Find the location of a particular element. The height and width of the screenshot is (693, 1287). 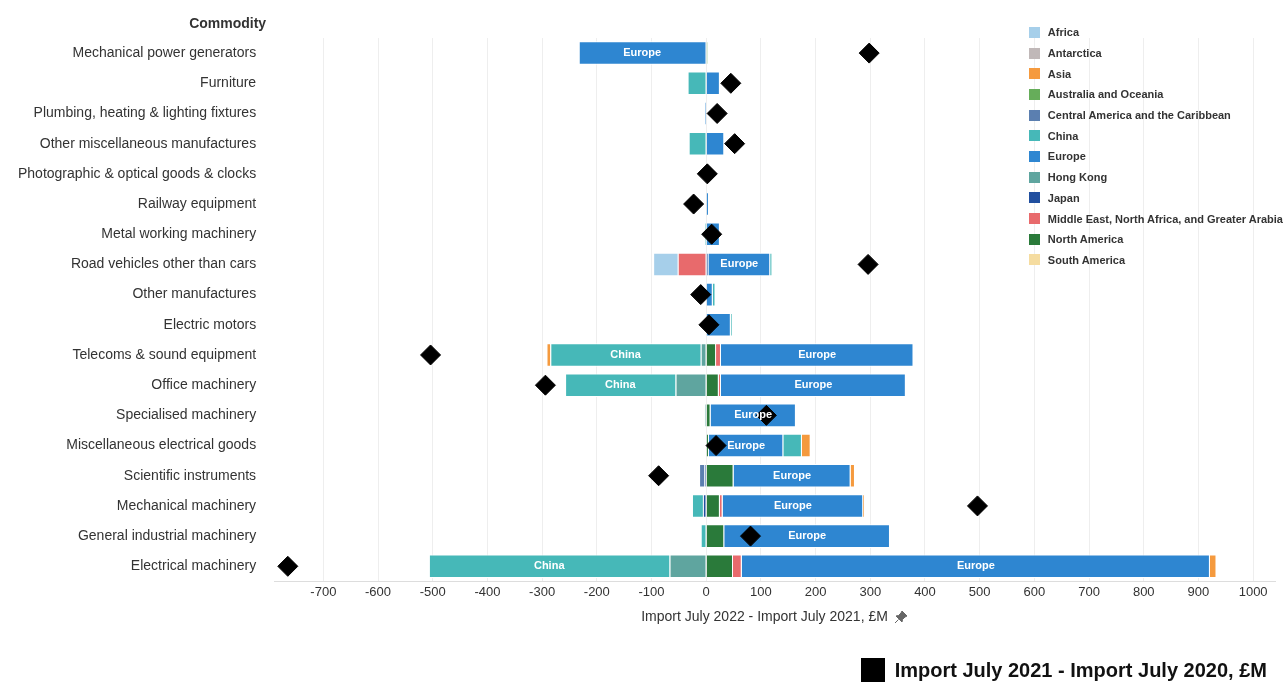

legend-label: Middle East, North Africa, and Greater Arabia is located at coordinates (1165, 218).